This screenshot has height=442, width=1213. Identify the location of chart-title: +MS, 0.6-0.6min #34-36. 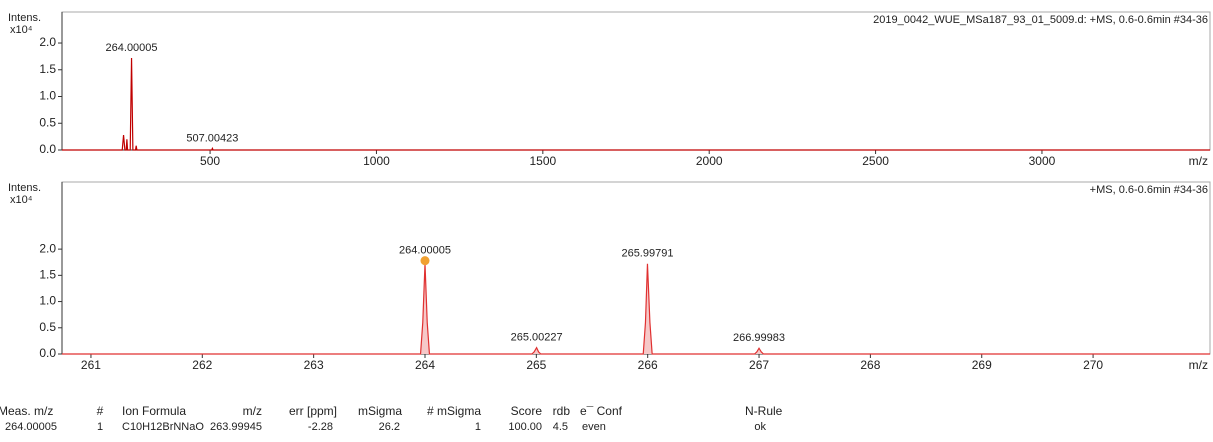
(1149, 190).